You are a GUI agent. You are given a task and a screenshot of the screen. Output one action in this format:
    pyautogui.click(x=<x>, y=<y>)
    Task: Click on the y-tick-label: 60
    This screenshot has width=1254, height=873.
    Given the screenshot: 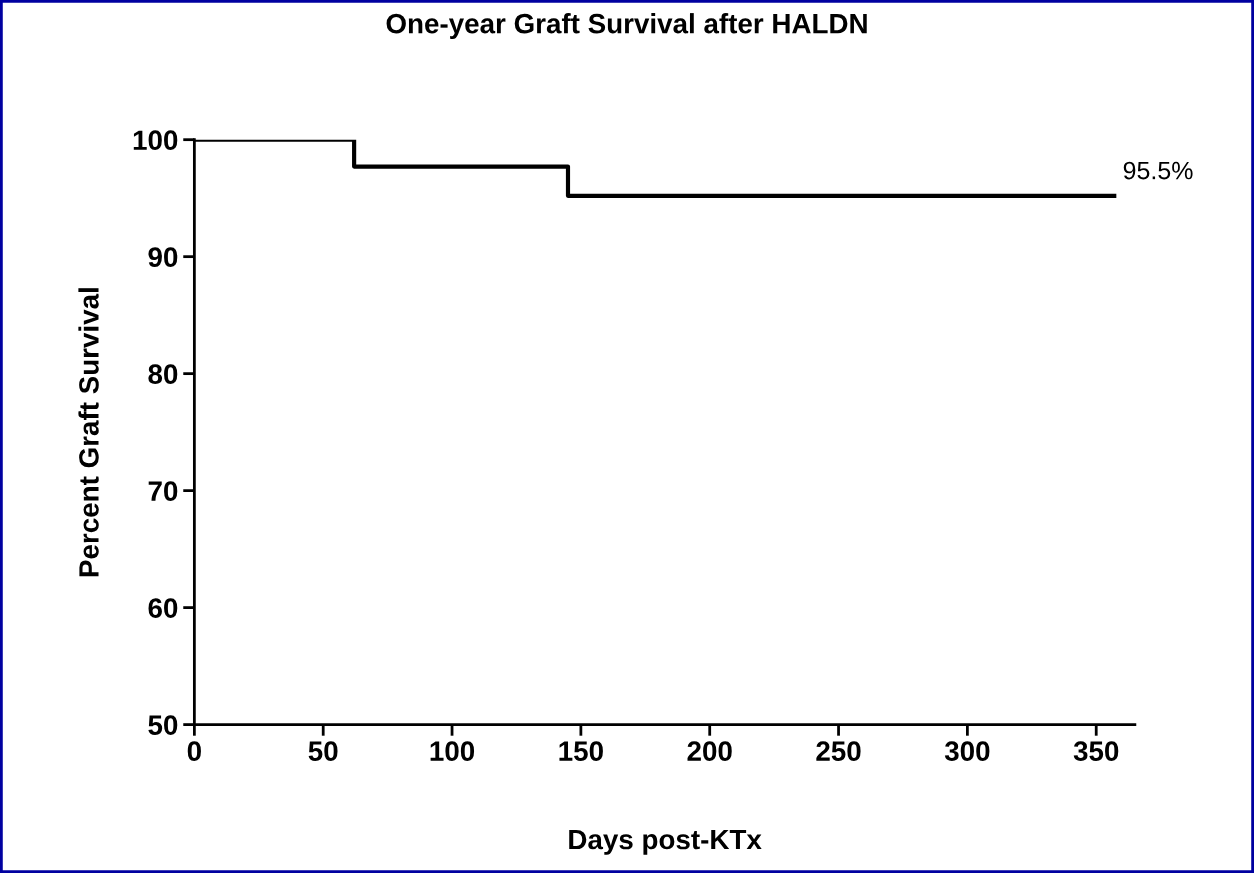 What is the action you would take?
    pyautogui.click(x=163, y=608)
    